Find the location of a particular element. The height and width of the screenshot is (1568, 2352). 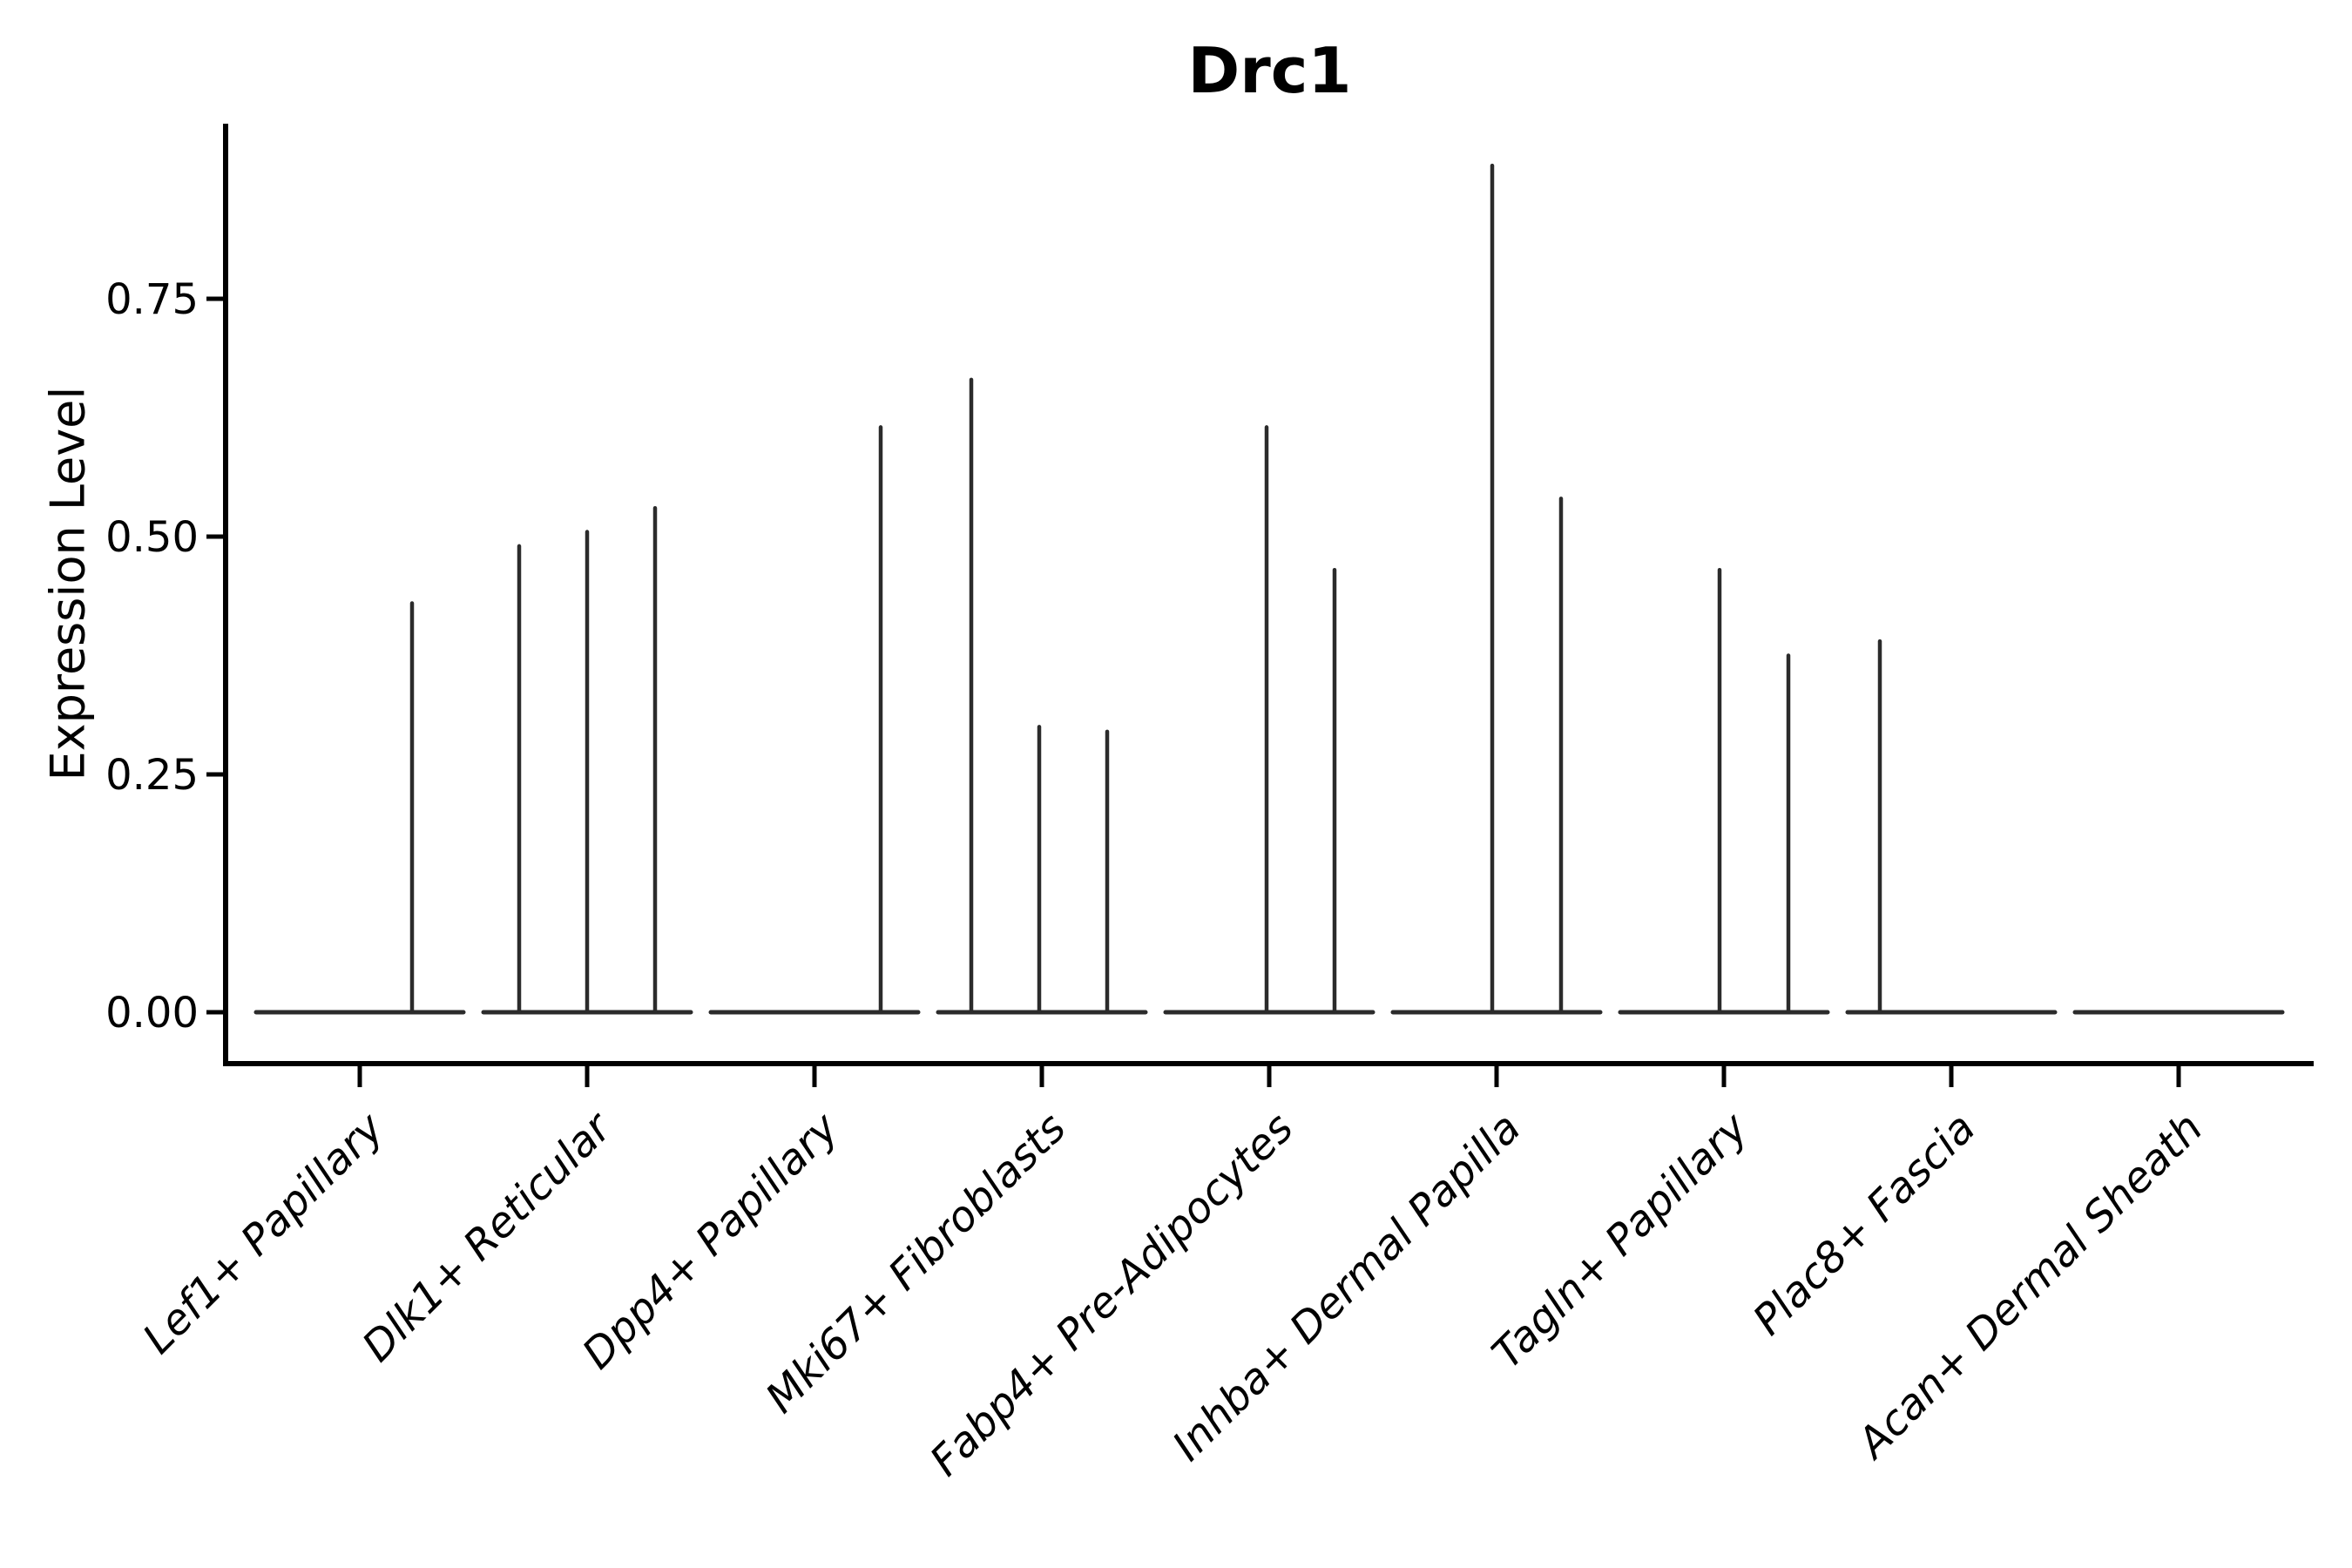

y-tick-label: 0.25 is located at coordinates (152, 775).